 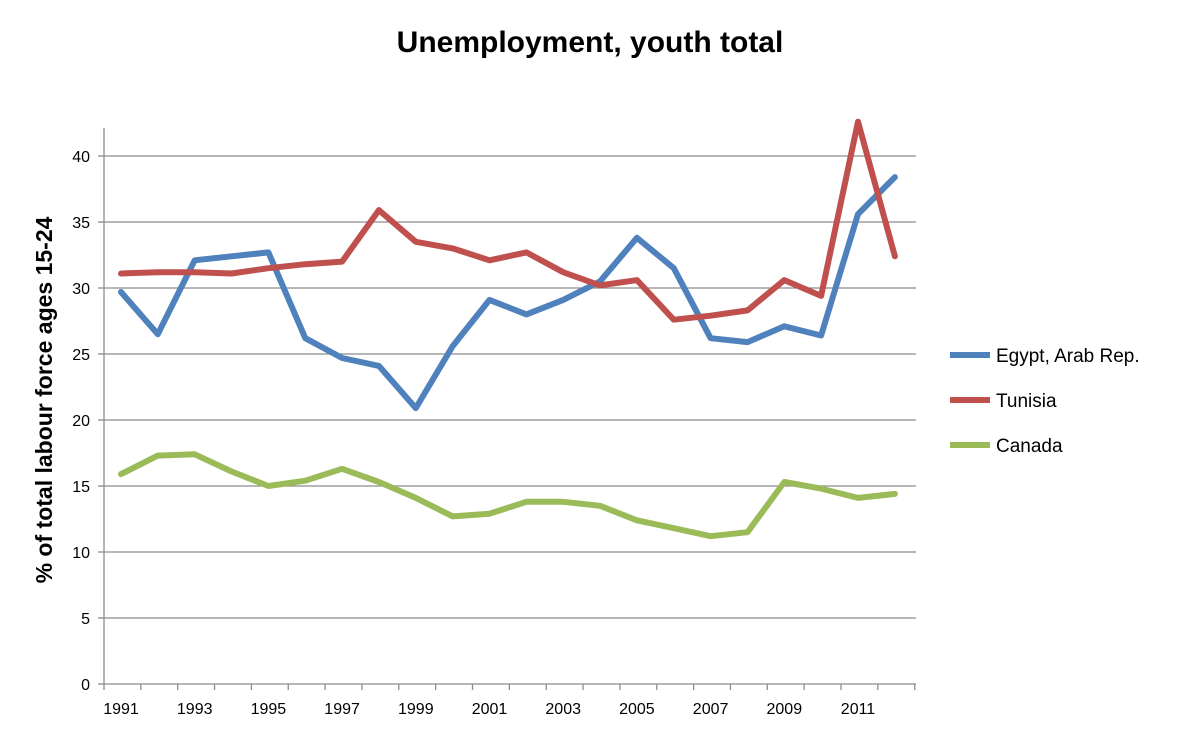 I want to click on y-tick-labels: 0 5 10 15 20 25 30 35 40, so click(x=81, y=421).